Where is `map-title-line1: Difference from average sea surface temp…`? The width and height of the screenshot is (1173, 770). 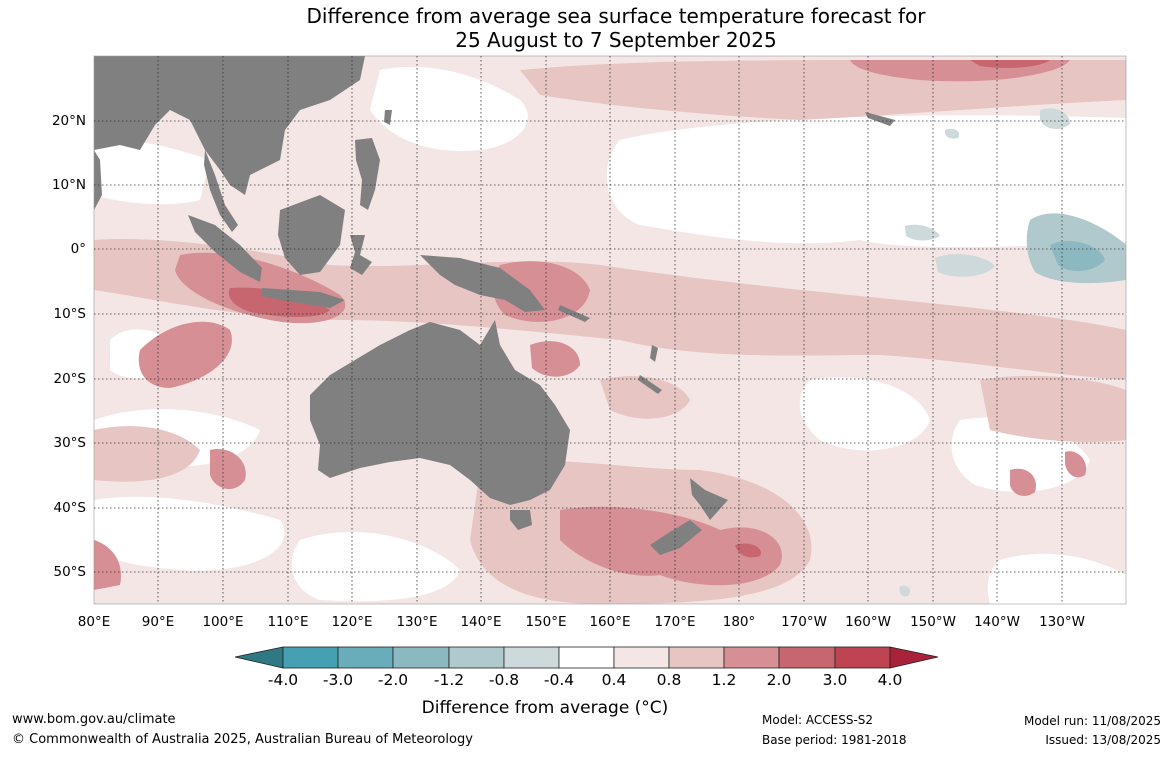 map-title-line1: Difference from average sea surface temp… is located at coordinates (616, 16).